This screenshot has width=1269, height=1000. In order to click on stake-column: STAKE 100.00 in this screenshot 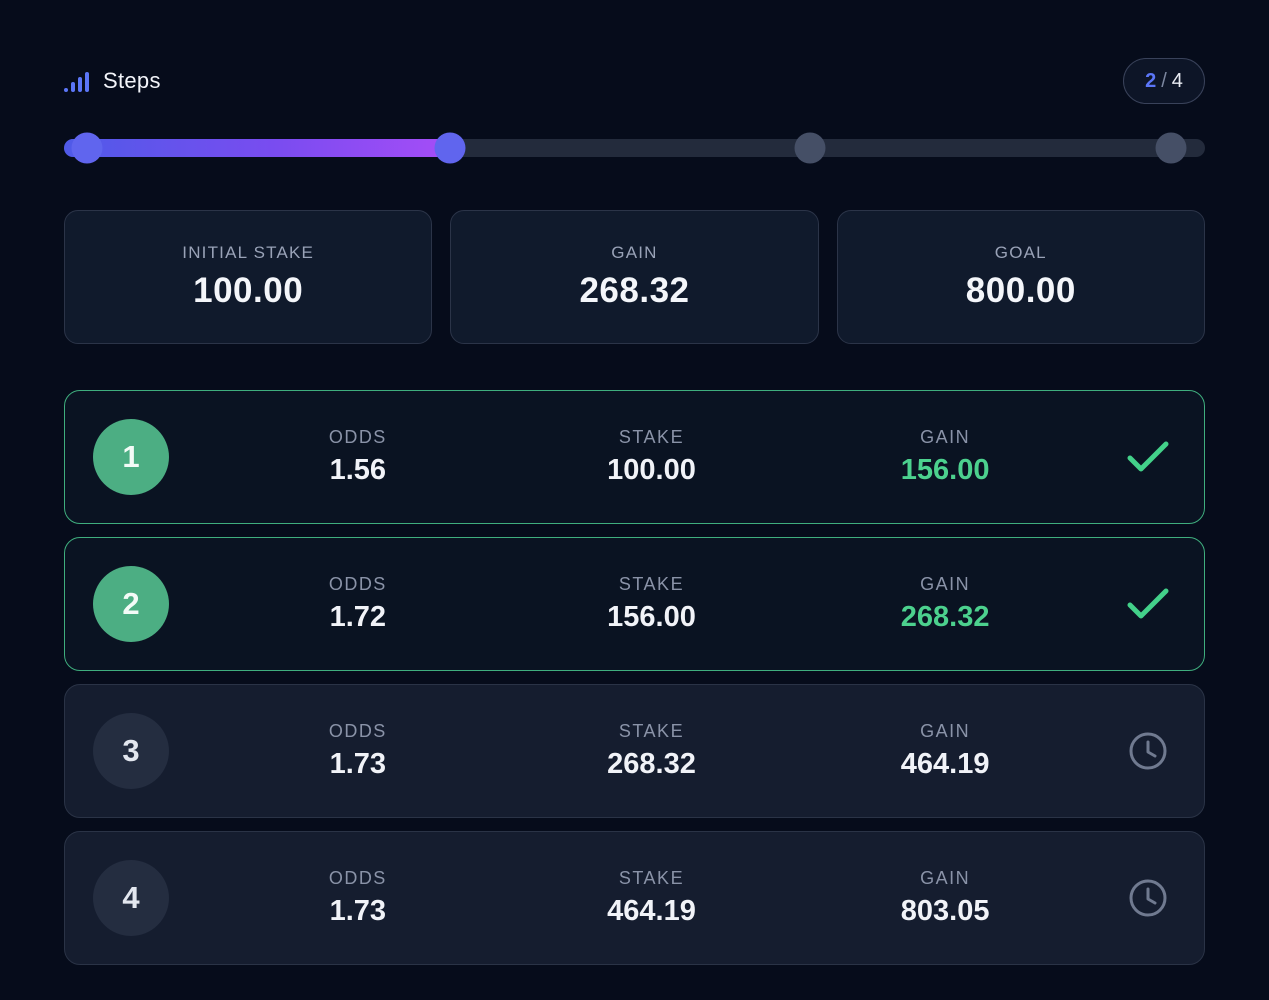, I will do `click(652, 457)`.